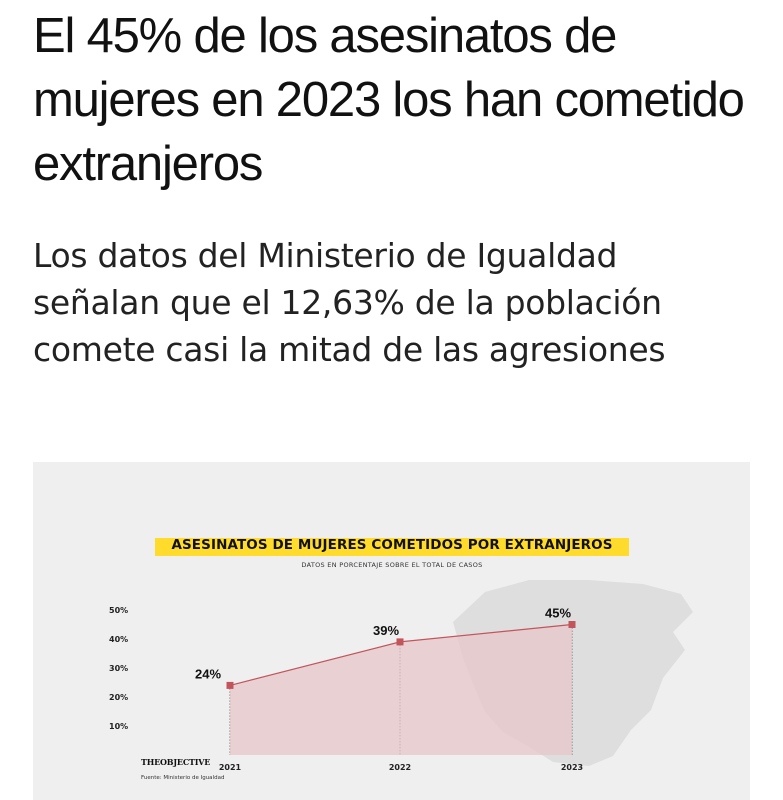 The width and height of the screenshot is (783, 800). What do you see at coordinates (118, 610) in the screenshot?
I see `y-tick-label: 50%` at bounding box center [118, 610].